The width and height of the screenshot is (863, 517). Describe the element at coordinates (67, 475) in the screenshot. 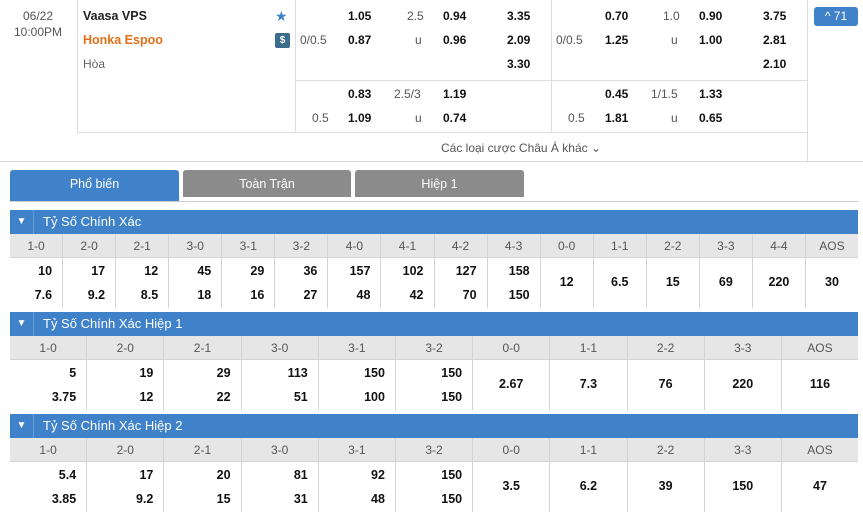

I see `home-score-odds: 5.4` at that location.